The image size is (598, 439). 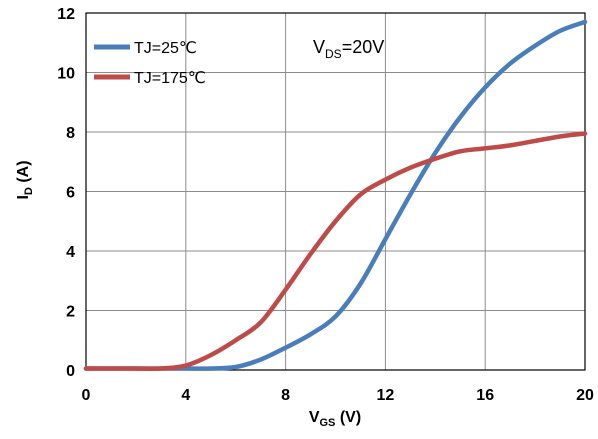 What do you see at coordinates (66, 74) in the screenshot?
I see `y-tick-label: 10` at bounding box center [66, 74].